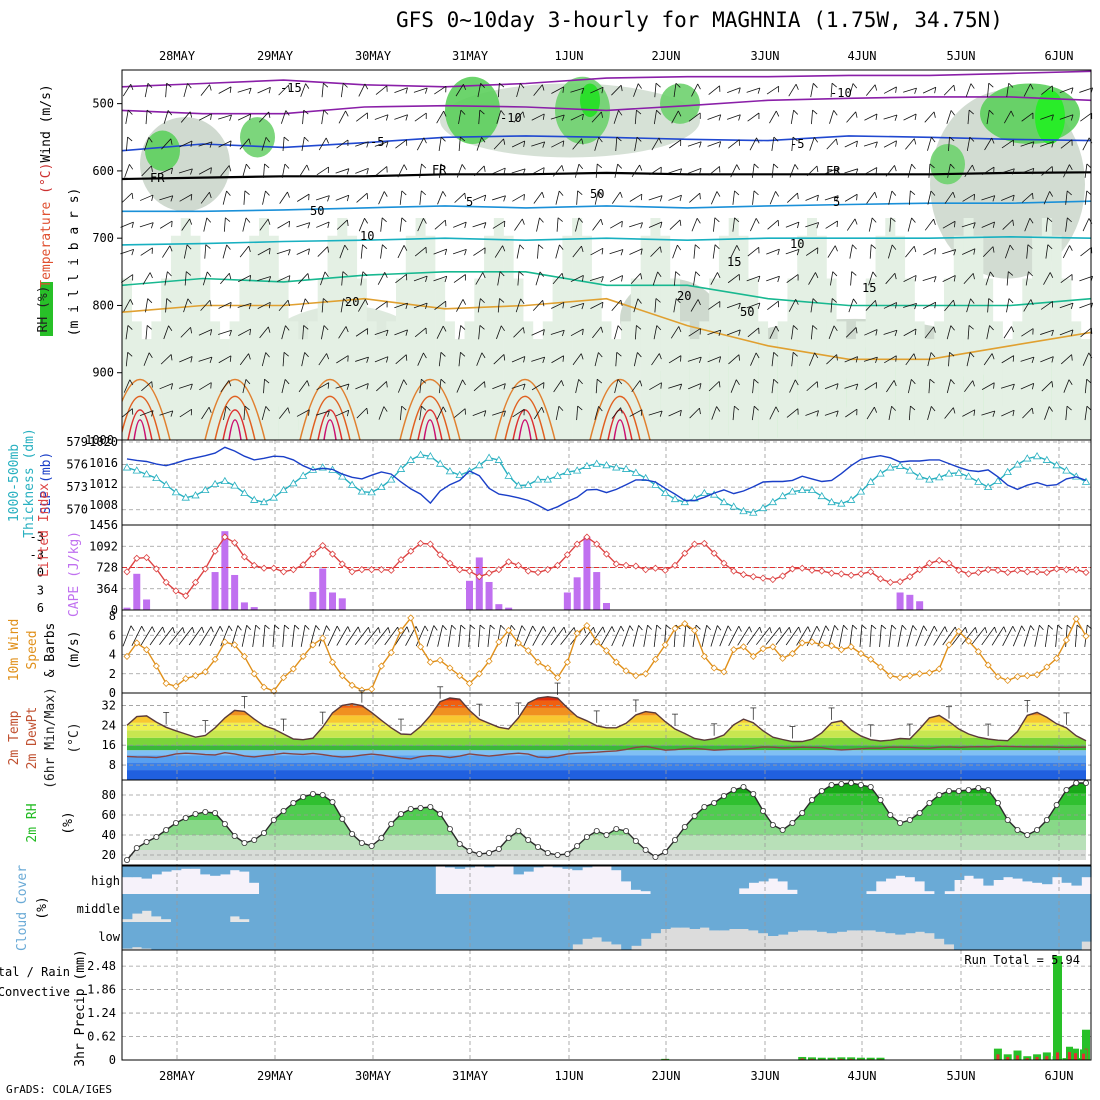  Describe the element at coordinates (606, 738) in the screenshot. I see `temp-bands` at that location.